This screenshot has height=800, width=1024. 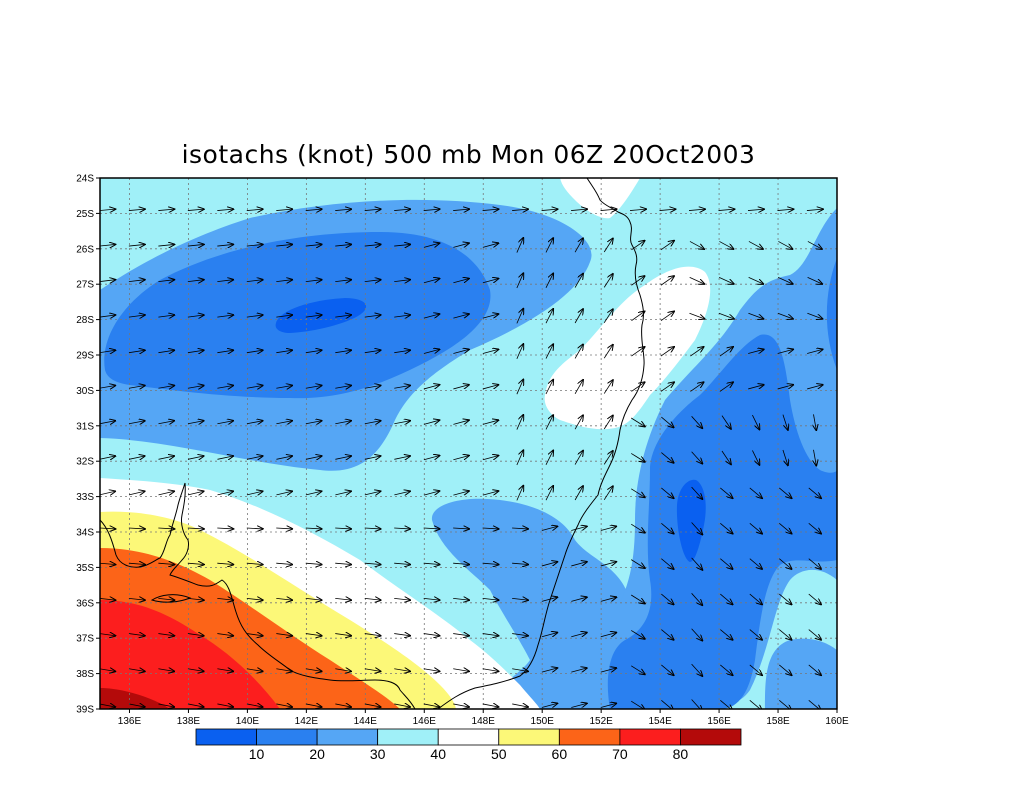 What do you see at coordinates (837, 721) in the screenshot?
I see `lon-tick-label: 160E` at bounding box center [837, 721].